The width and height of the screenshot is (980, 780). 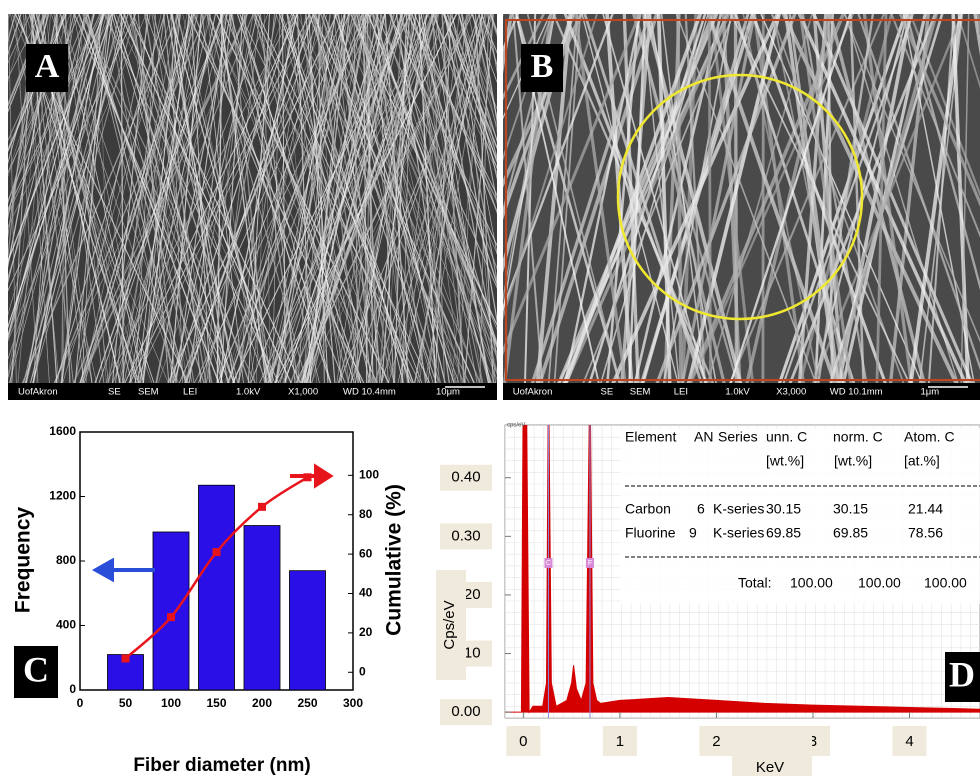 What do you see at coordinates (693, 533) in the screenshot?
I see `table-cell: 9` at bounding box center [693, 533].